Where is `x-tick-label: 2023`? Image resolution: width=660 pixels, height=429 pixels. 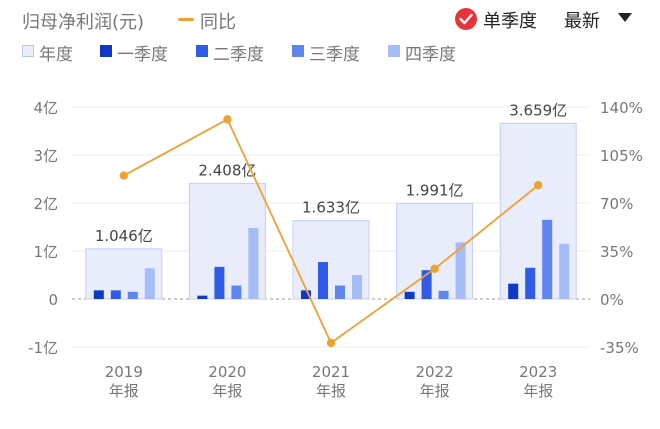
x-tick-label: 2023 is located at coordinates (538, 372).